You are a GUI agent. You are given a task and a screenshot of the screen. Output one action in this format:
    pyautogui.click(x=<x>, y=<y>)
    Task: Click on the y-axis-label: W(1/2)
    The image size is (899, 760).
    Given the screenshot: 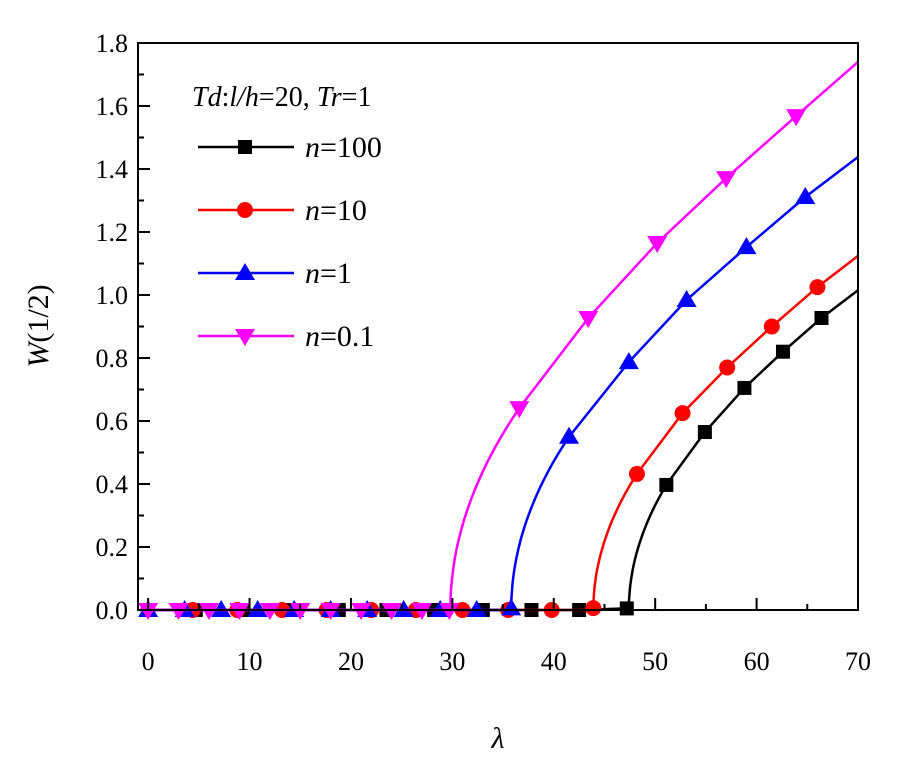 What is the action you would take?
    pyautogui.click(x=38, y=325)
    